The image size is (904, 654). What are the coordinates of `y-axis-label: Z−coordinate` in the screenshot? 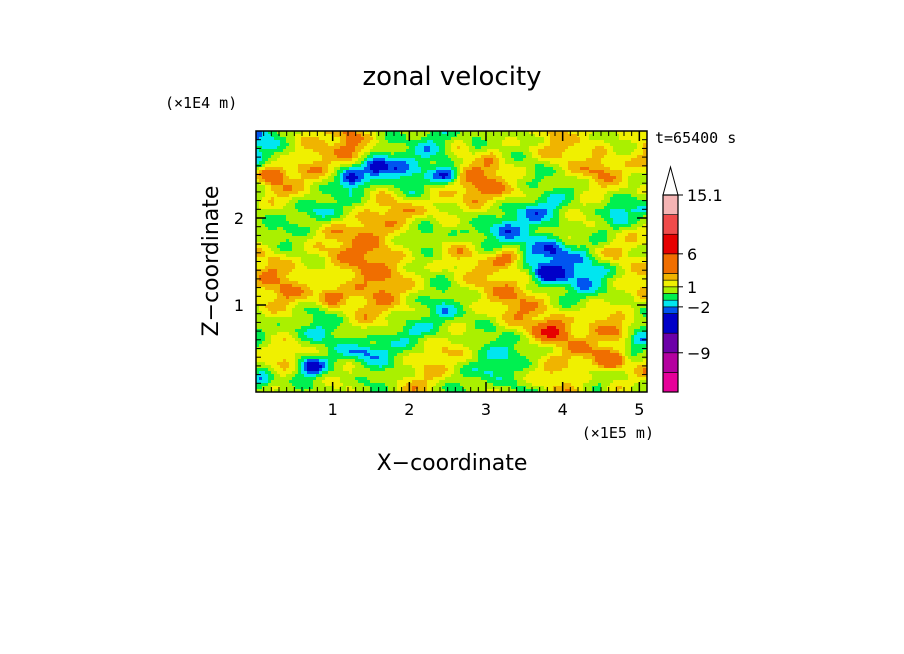 It's located at (211, 261).